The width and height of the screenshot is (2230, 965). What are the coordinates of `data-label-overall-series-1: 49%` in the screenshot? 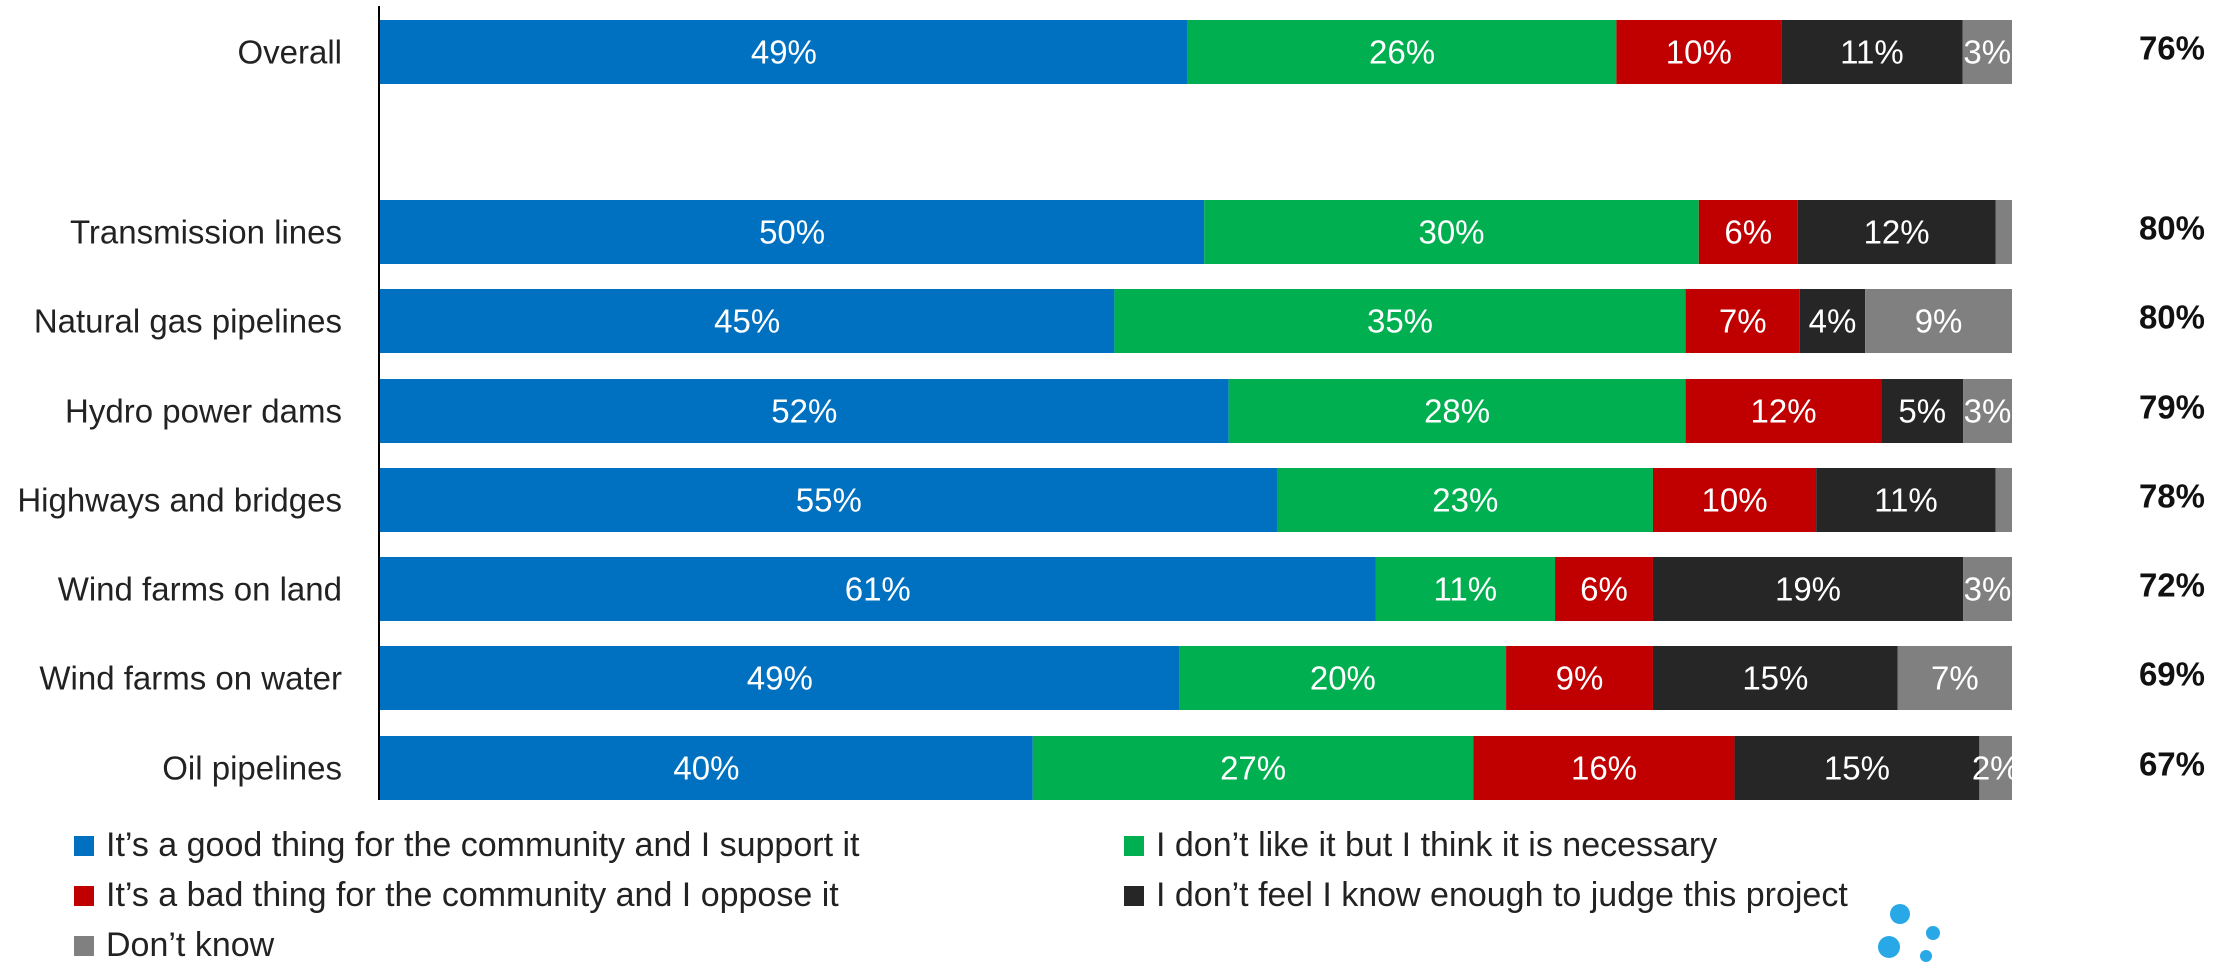 It's located at (784, 52).